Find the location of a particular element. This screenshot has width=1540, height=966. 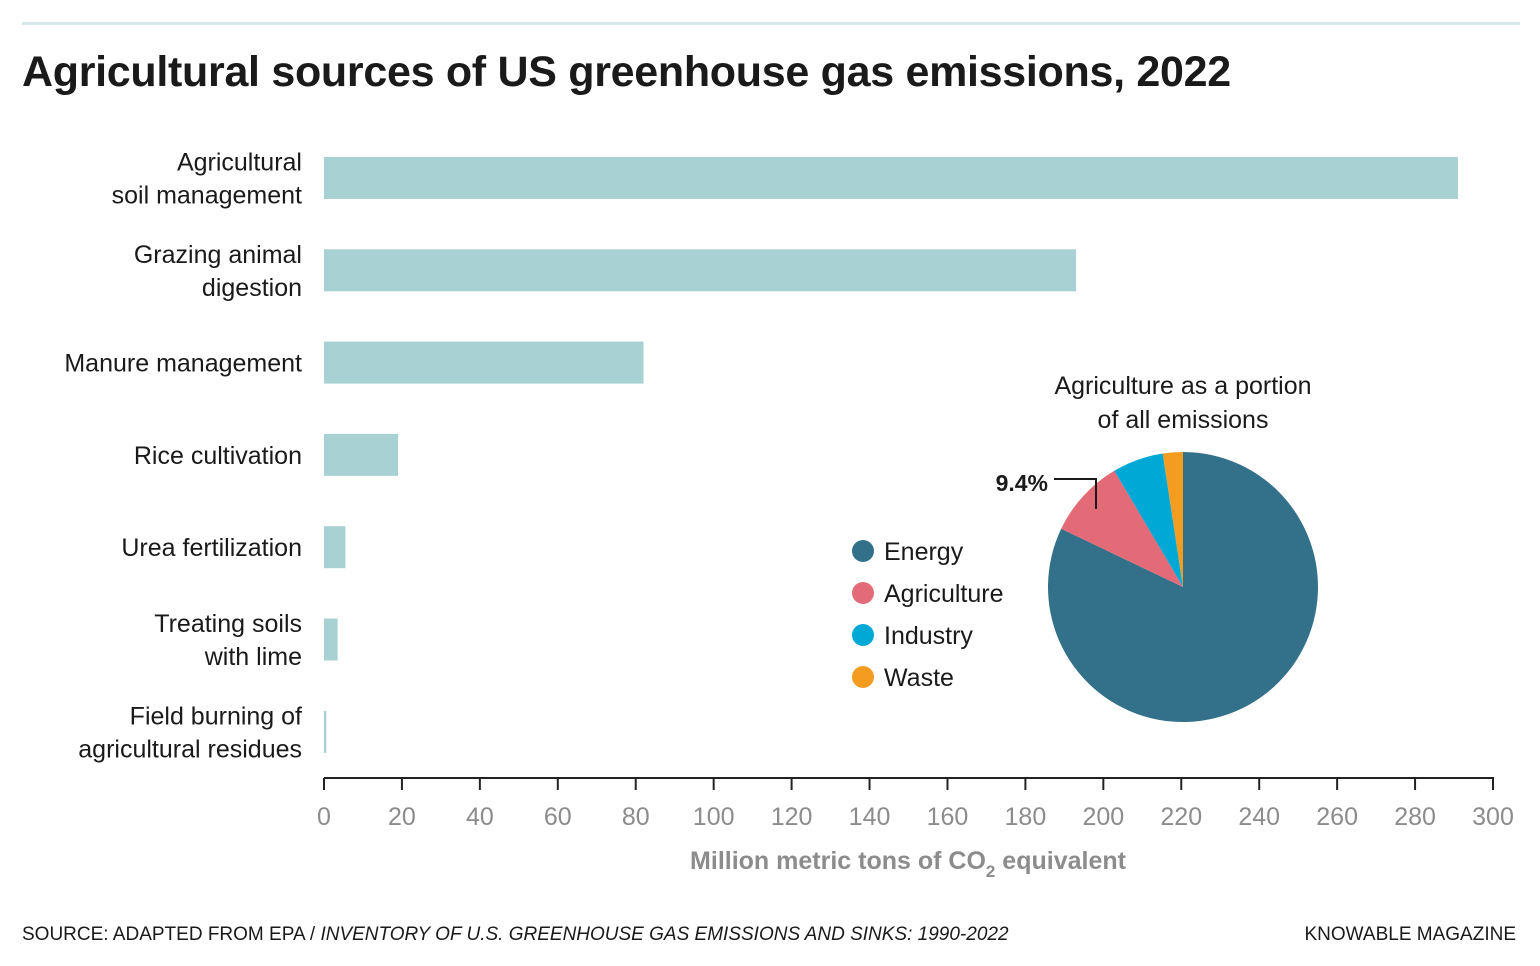

x-tick-label: 120 is located at coordinates (792, 817).